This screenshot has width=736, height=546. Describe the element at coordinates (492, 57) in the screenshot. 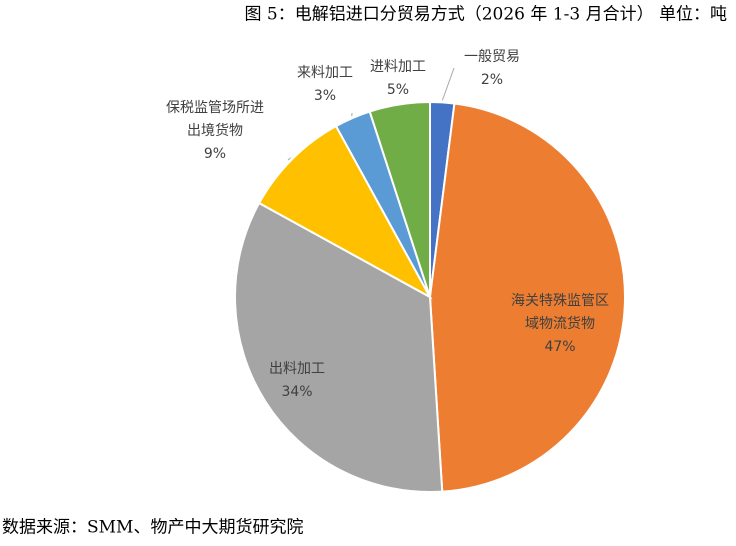

I see `slice-label: 一般贸易` at that location.